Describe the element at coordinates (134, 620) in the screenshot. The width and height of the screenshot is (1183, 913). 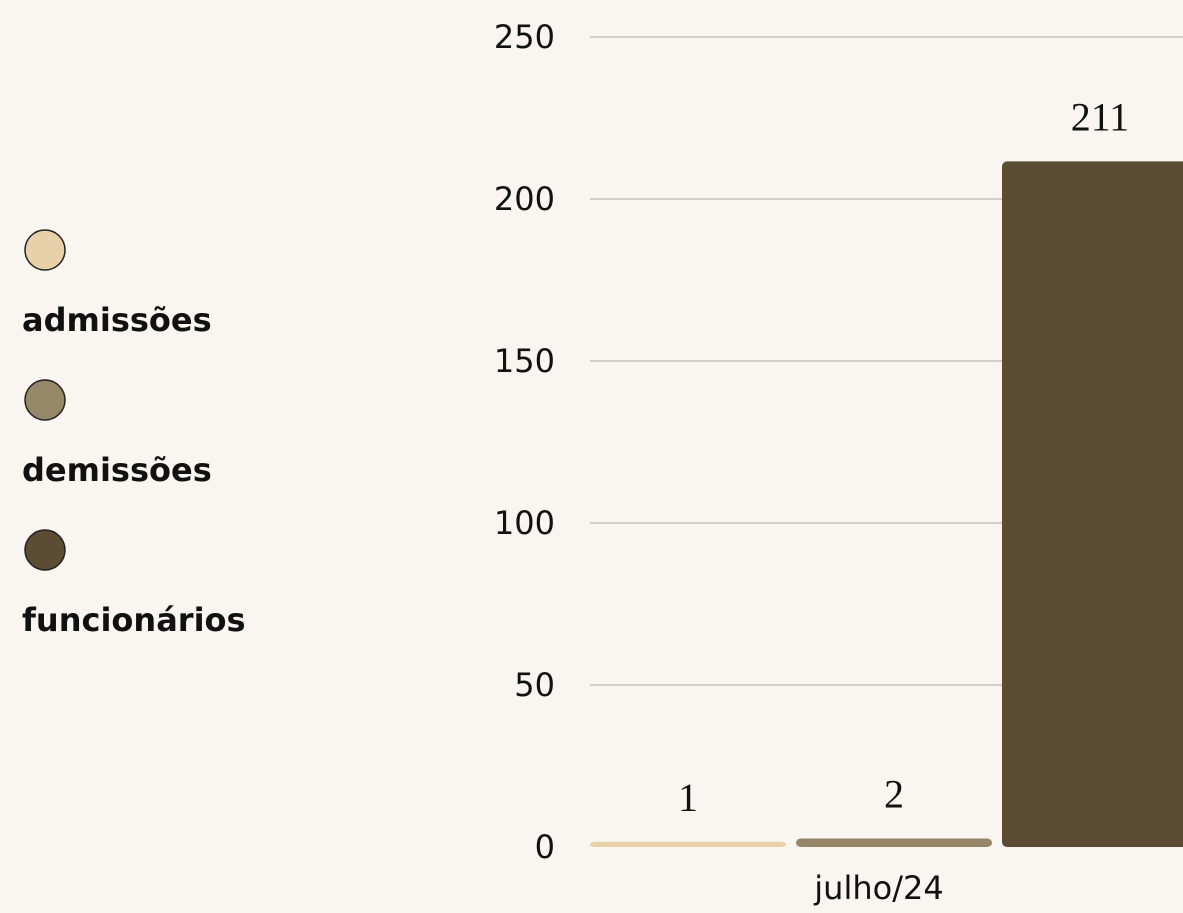
I see `legend-label: funcionários` at that location.